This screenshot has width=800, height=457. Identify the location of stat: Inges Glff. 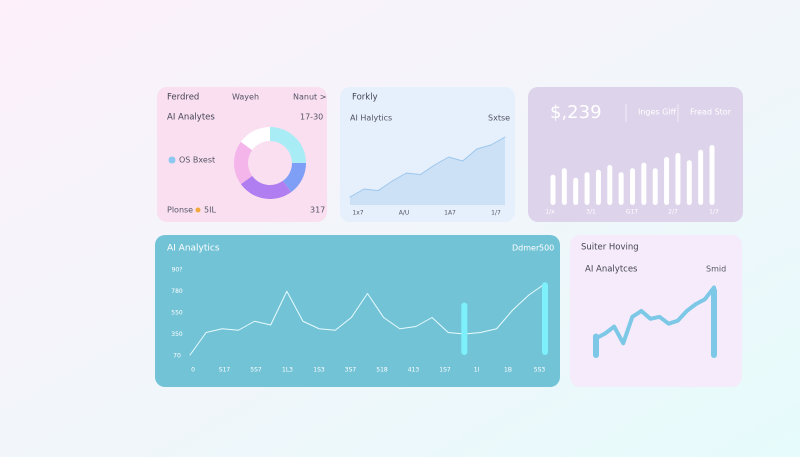
(657, 112).